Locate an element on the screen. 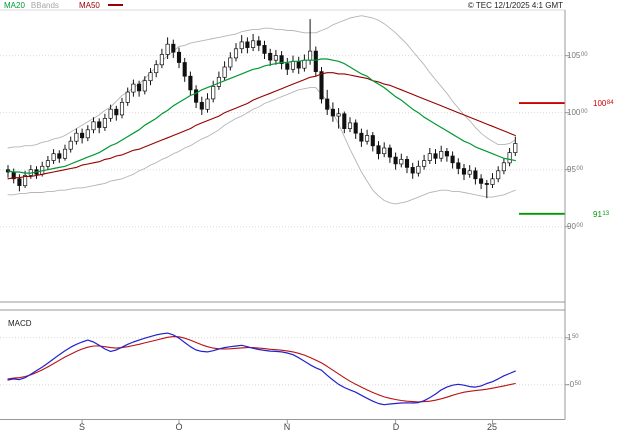 The height and width of the screenshot is (440, 627). price-axis-label-100: 10000 is located at coordinates (577, 112).